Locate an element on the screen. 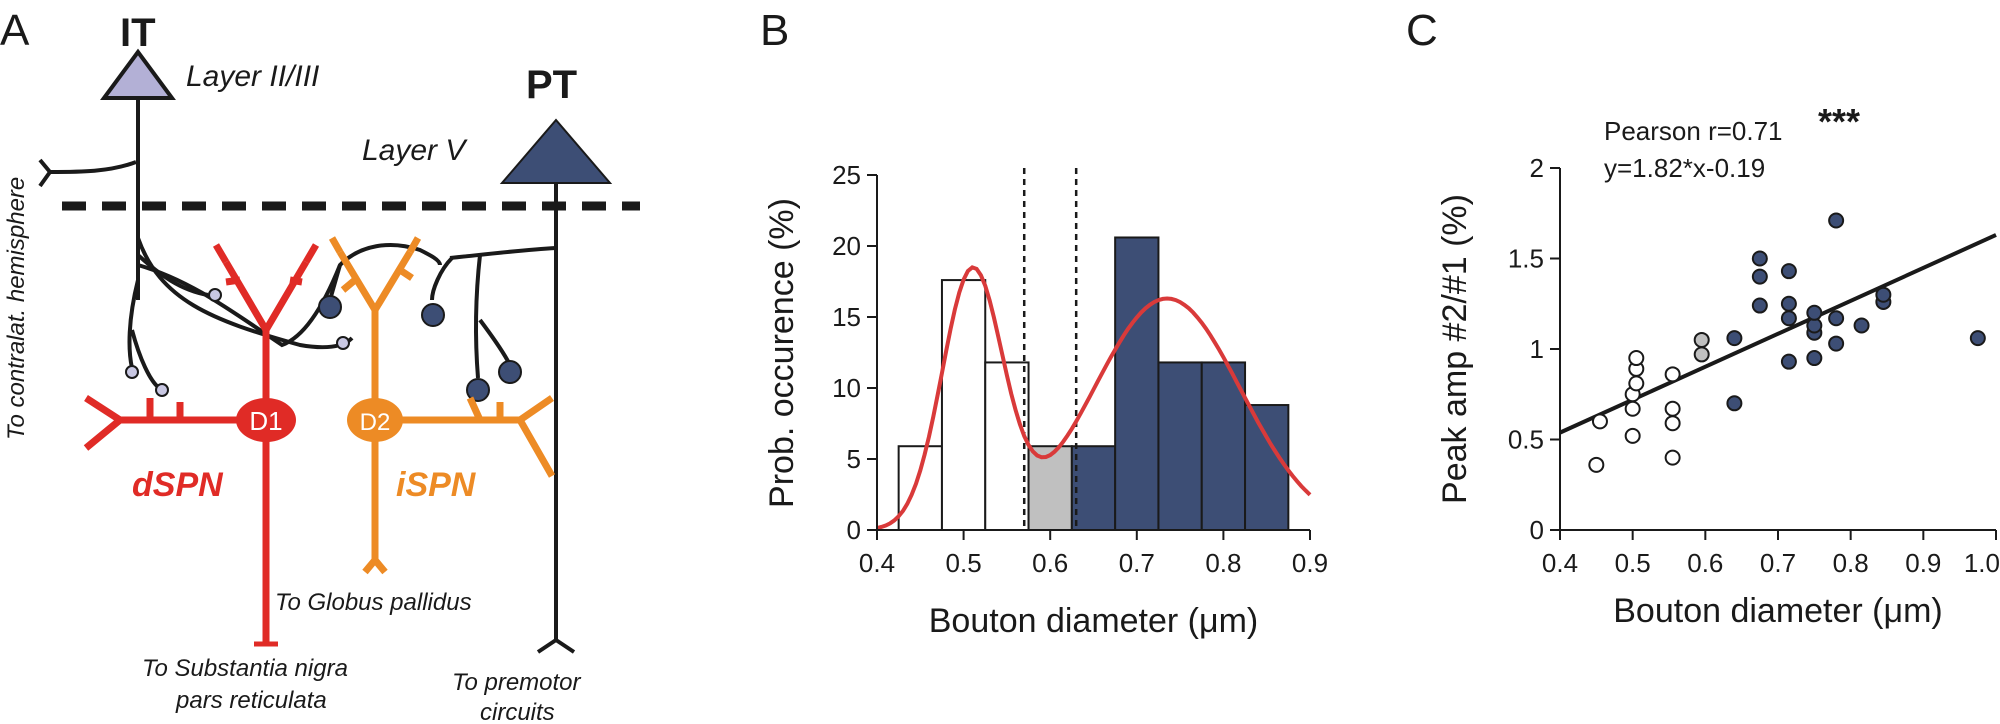 This screenshot has width=2000, height=724. ispn-label: iSPN is located at coordinates (436, 485).